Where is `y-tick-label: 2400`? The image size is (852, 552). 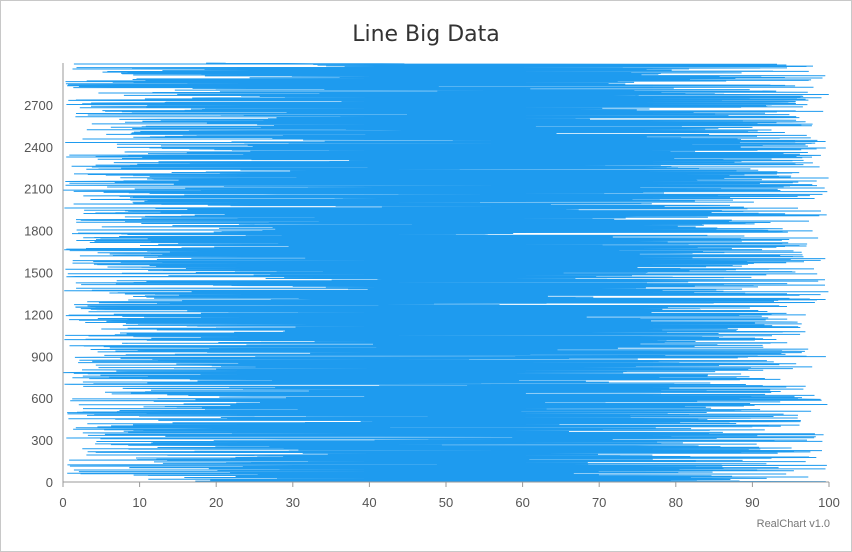 y-tick-label: 2400 is located at coordinates (38, 147).